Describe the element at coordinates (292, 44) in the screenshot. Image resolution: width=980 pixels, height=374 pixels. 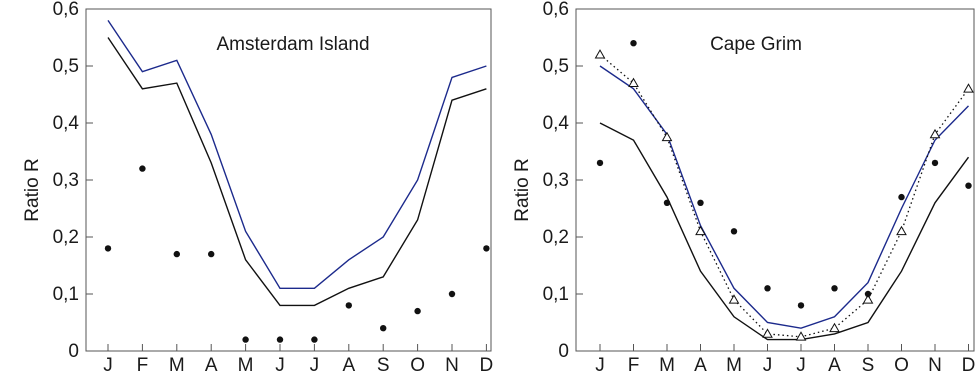
I see `panel-title: Amsterdam Island` at that location.